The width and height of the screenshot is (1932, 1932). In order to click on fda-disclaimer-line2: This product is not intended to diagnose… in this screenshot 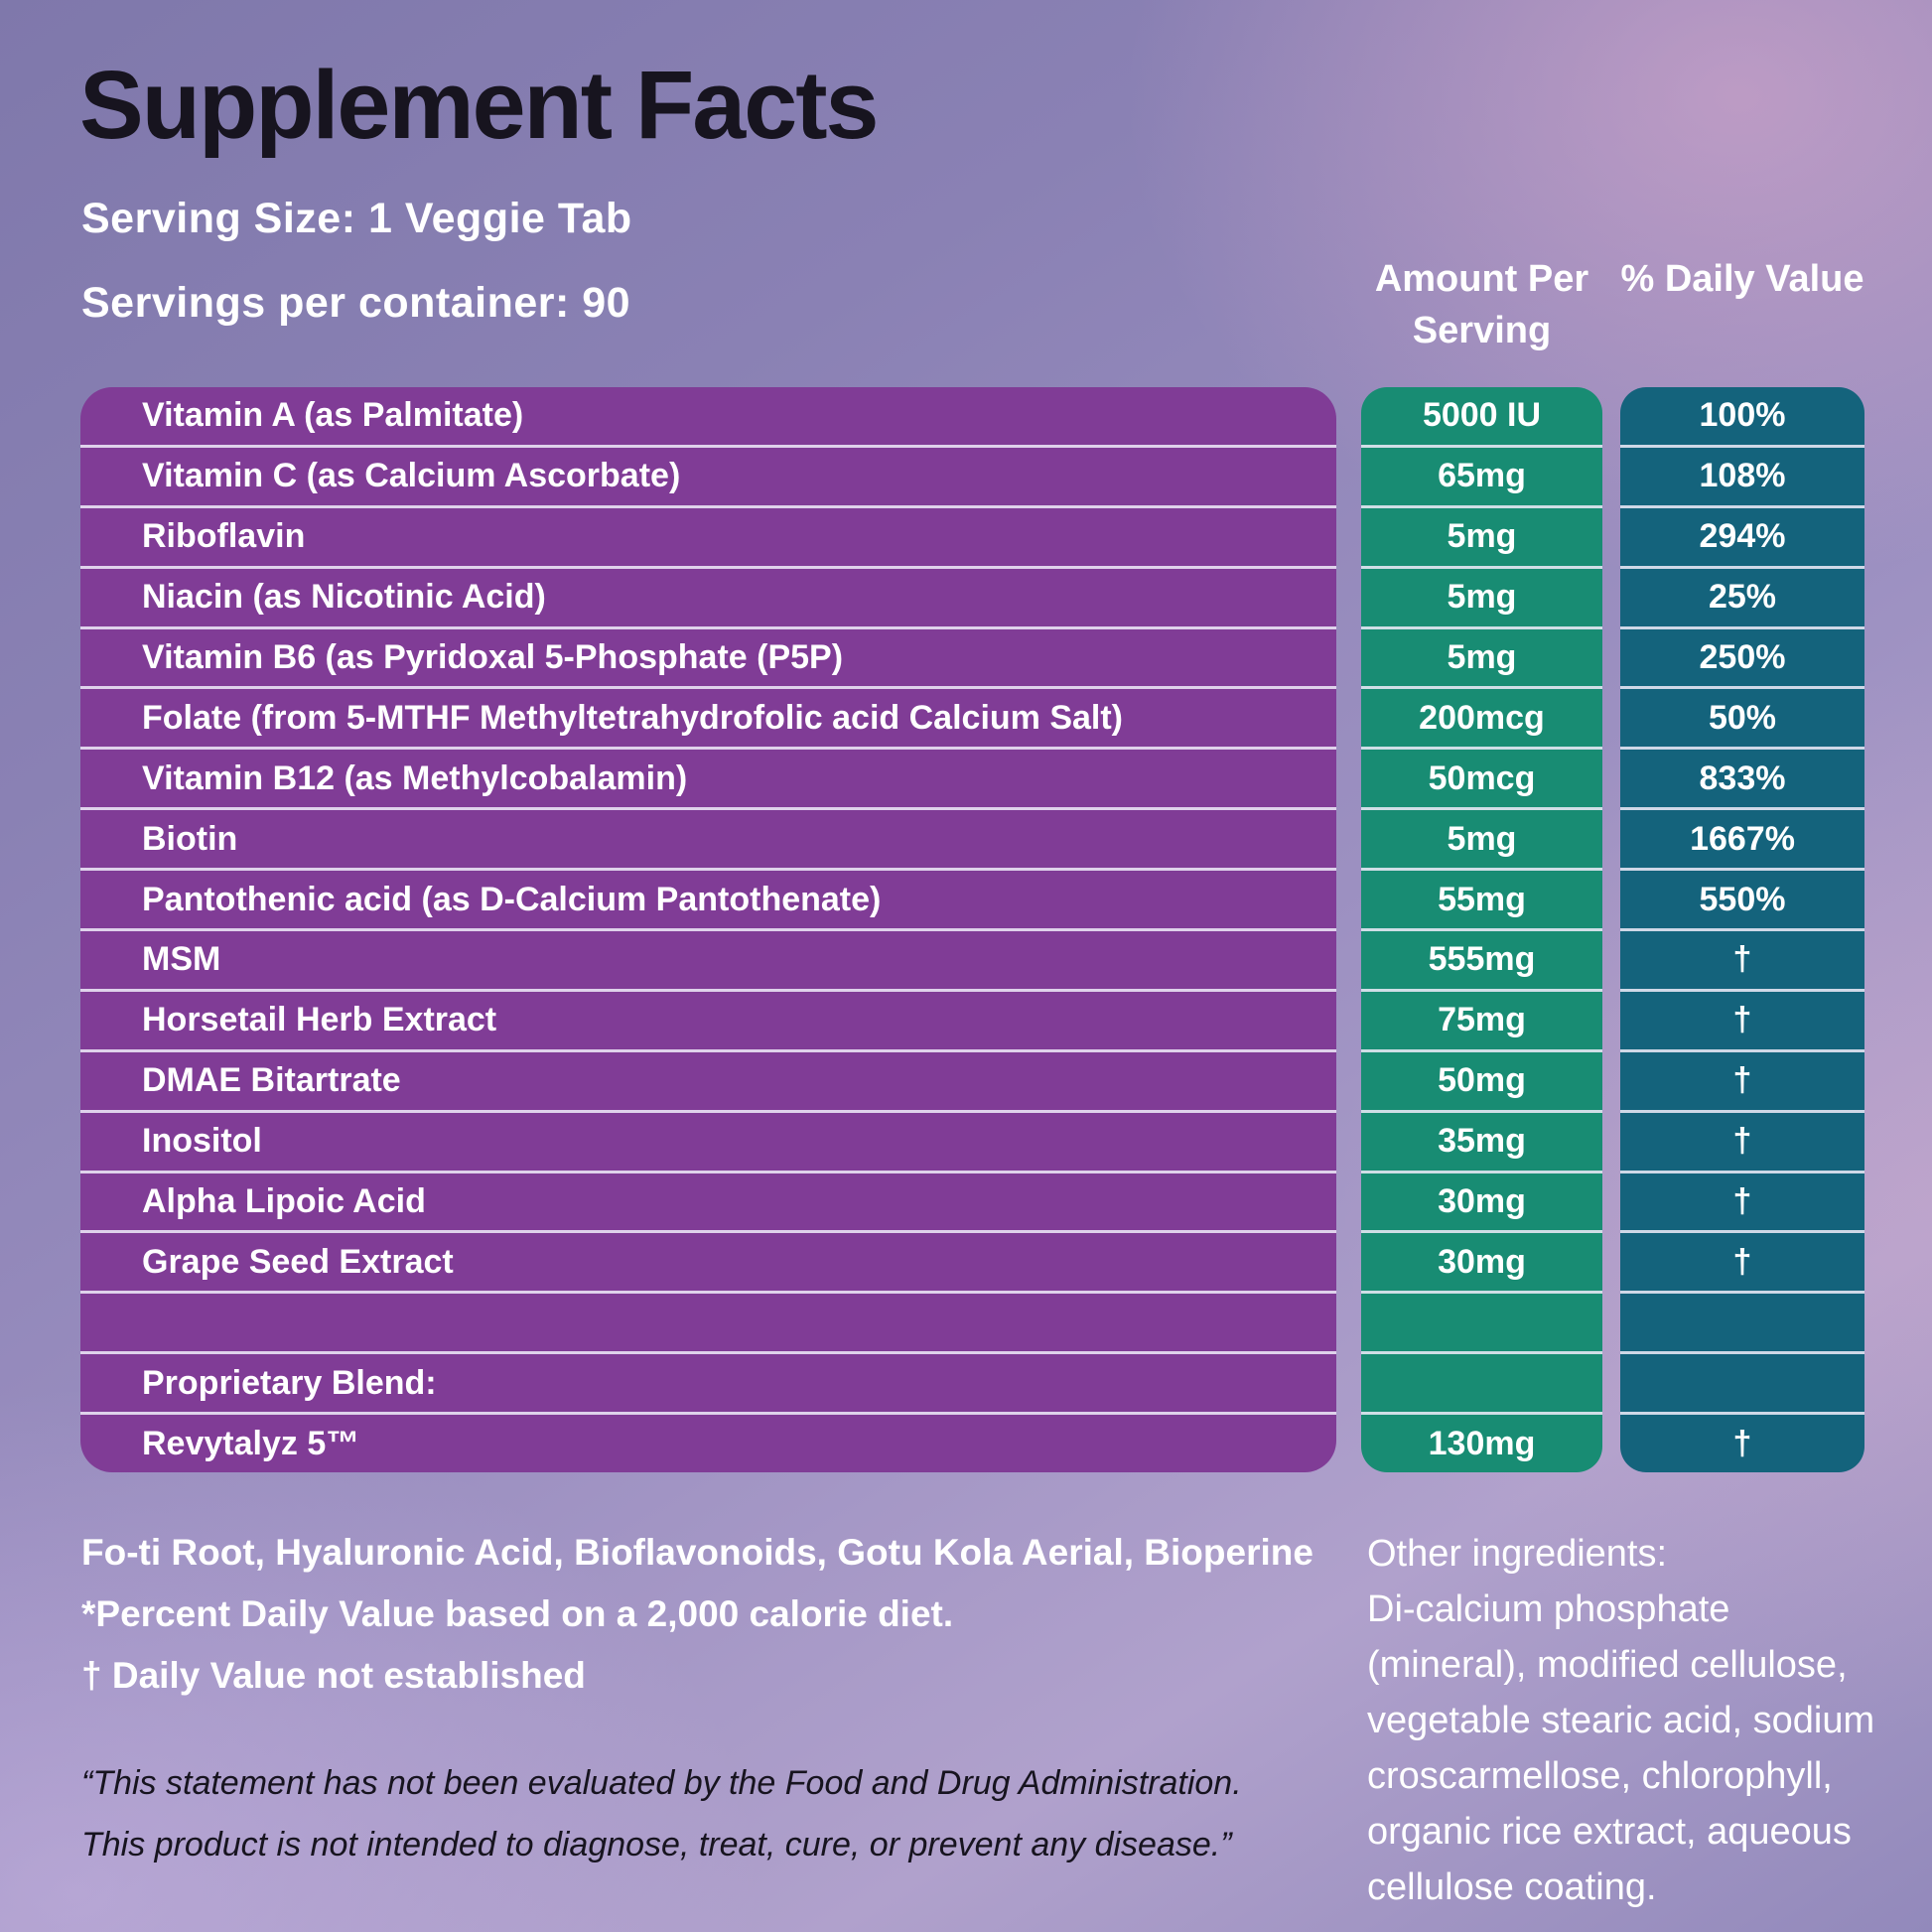, I will do `click(657, 1844)`.